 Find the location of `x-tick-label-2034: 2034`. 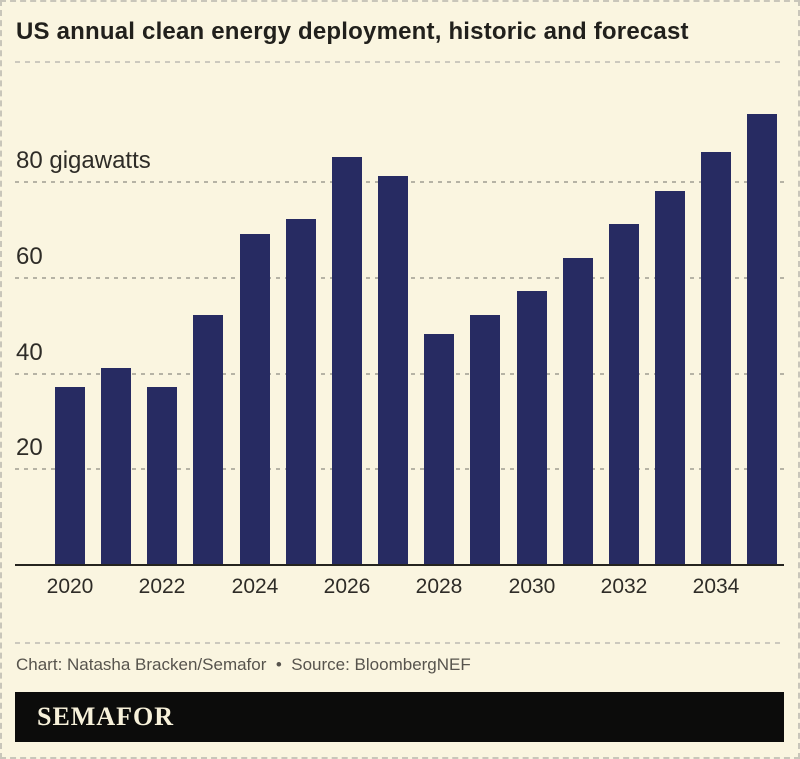

x-tick-label-2034: 2034 is located at coordinates (716, 586).